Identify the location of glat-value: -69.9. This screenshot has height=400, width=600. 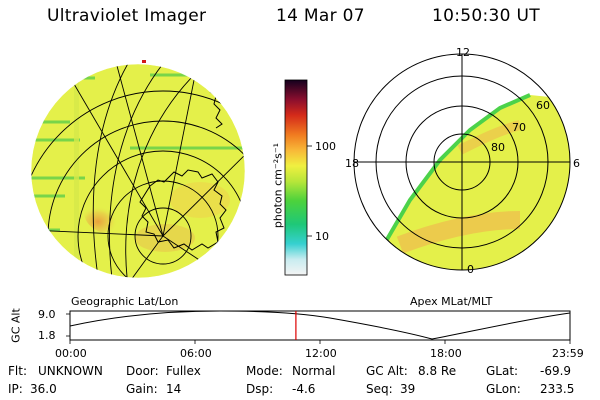
(556, 371).